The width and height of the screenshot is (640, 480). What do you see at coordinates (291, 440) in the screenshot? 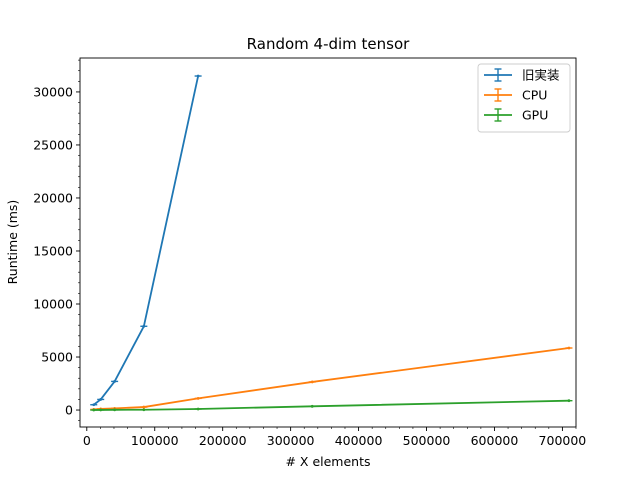
I see `x-tick-label: 300000` at bounding box center [291, 440].